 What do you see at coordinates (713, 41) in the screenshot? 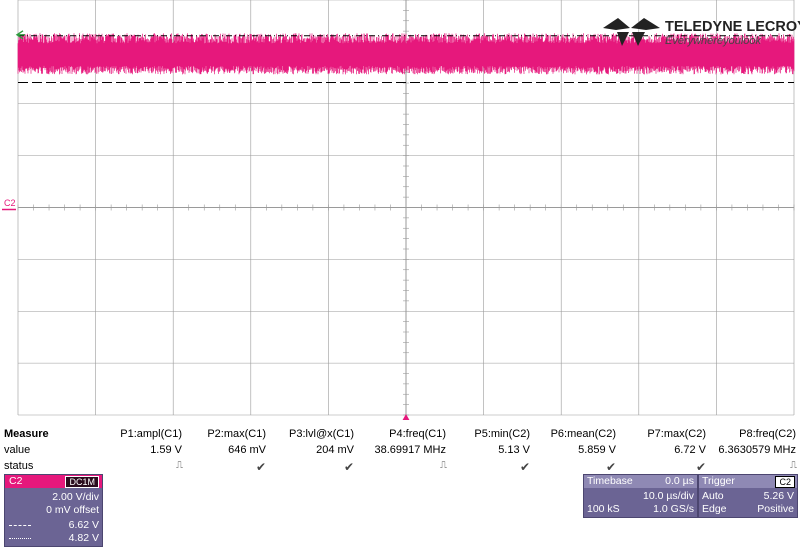
I see `brand-tagline: Everywhereyoulook` at bounding box center [713, 41].